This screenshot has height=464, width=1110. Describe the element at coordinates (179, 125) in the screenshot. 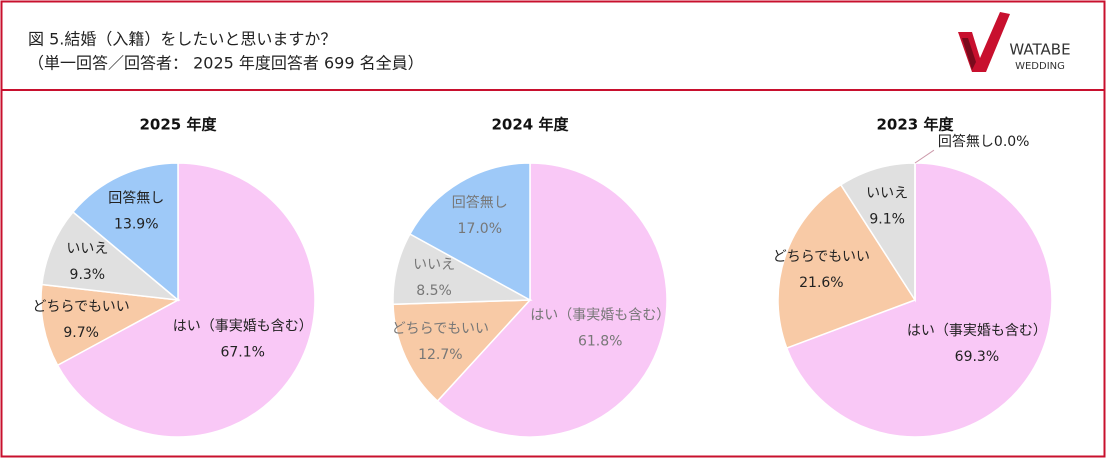

I see `chart-title: 2025 年度` at that location.